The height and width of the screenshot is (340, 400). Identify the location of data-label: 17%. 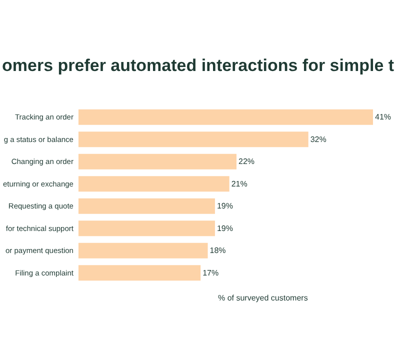
(210, 273).